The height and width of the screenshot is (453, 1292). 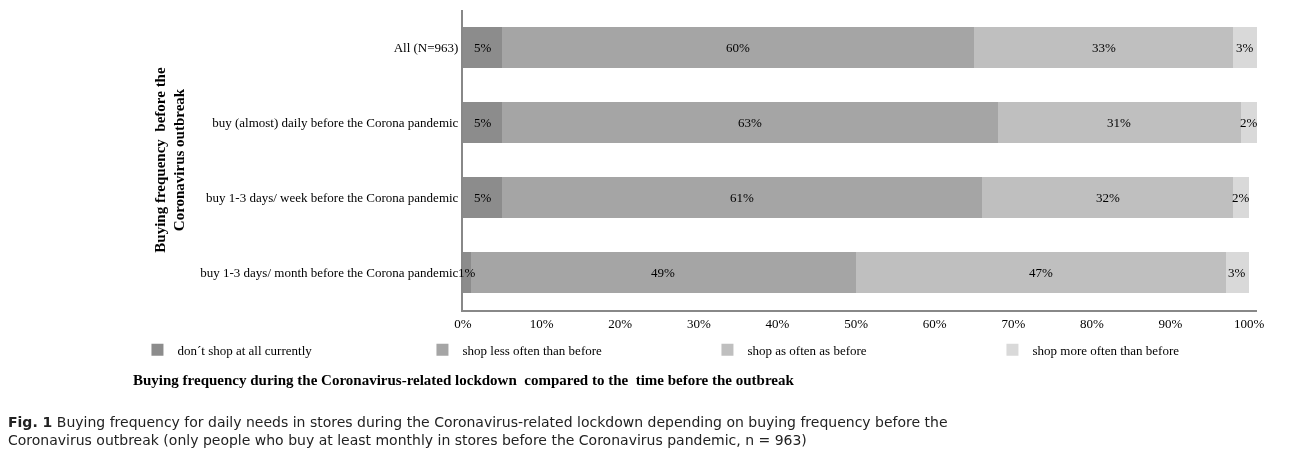 What do you see at coordinates (663, 272) in the screenshot?
I see `data-label: 49%` at bounding box center [663, 272].